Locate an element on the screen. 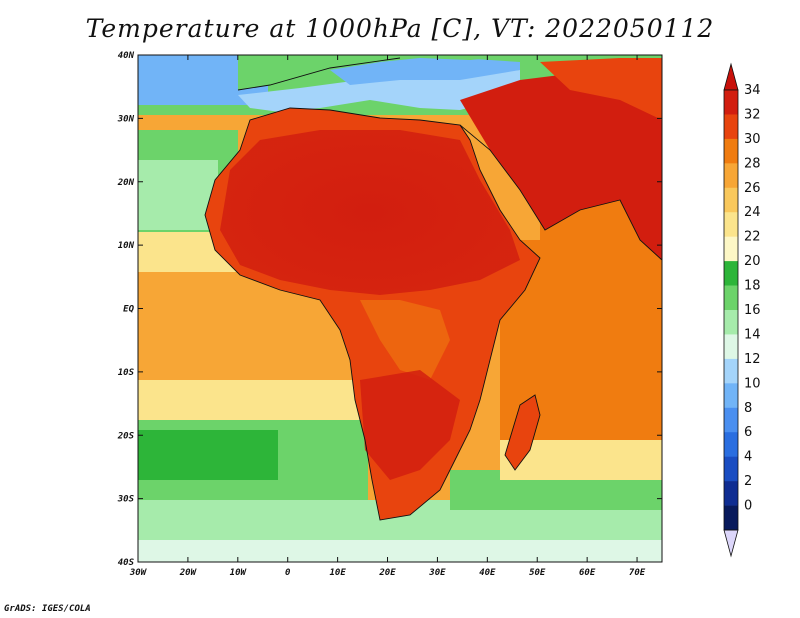  grads-credit: GrADS: IGES/COLA is located at coordinates (47, 609).